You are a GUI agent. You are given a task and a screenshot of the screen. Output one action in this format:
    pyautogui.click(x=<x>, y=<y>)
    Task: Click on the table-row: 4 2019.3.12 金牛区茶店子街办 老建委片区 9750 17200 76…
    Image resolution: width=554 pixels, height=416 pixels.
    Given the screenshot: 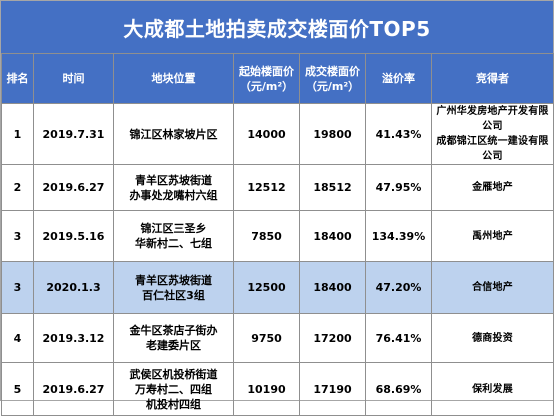 What is the action you would take?
    pyautogui.click(x=277, y=338)
    